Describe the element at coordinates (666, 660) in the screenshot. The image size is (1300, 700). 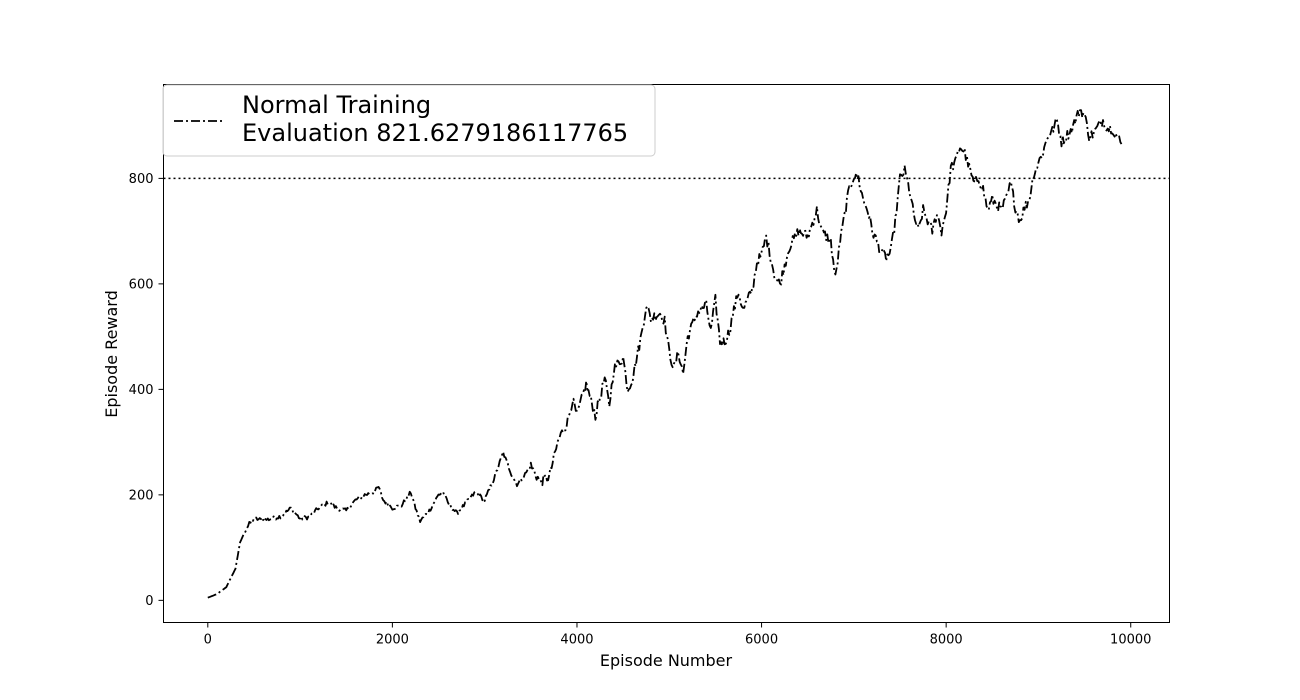
I see `x-axis-label: Episode Number` at that location.